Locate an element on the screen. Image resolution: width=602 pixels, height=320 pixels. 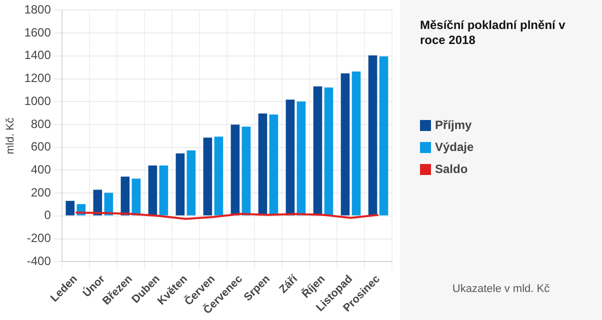
y-tick-label: 1600 is located at coordinates (38, 32).